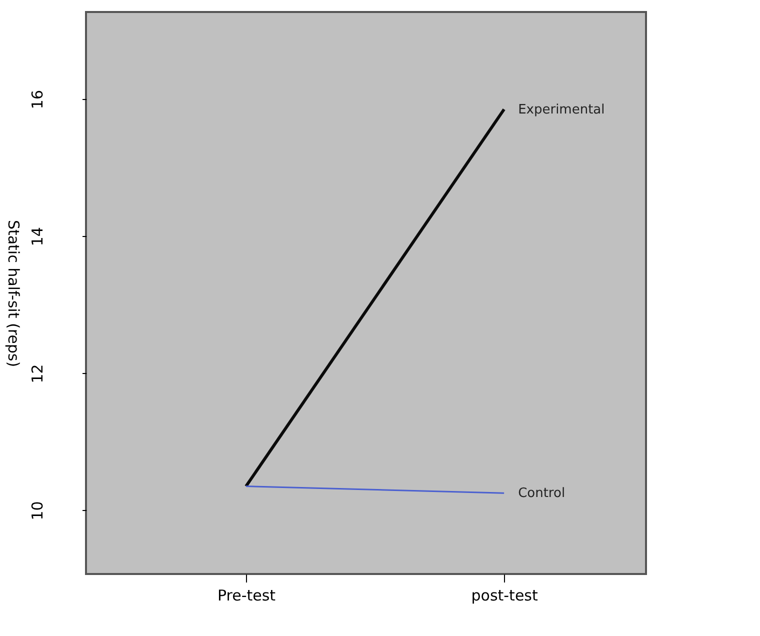  What do you see at coordinates (504, 595) in the screenshot?
I see `x-tick-label: post-test` at bounding box center [504, 595].